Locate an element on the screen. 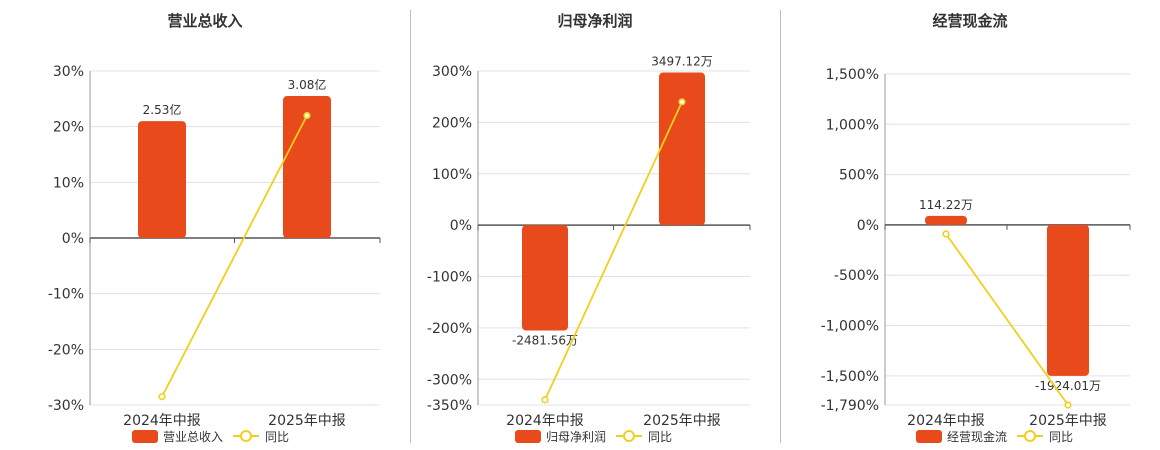 Image resolution: width=1160 pixels, height=450 pixels. bar-data-label: 3.08亿 is located at coordinates (307, 84).